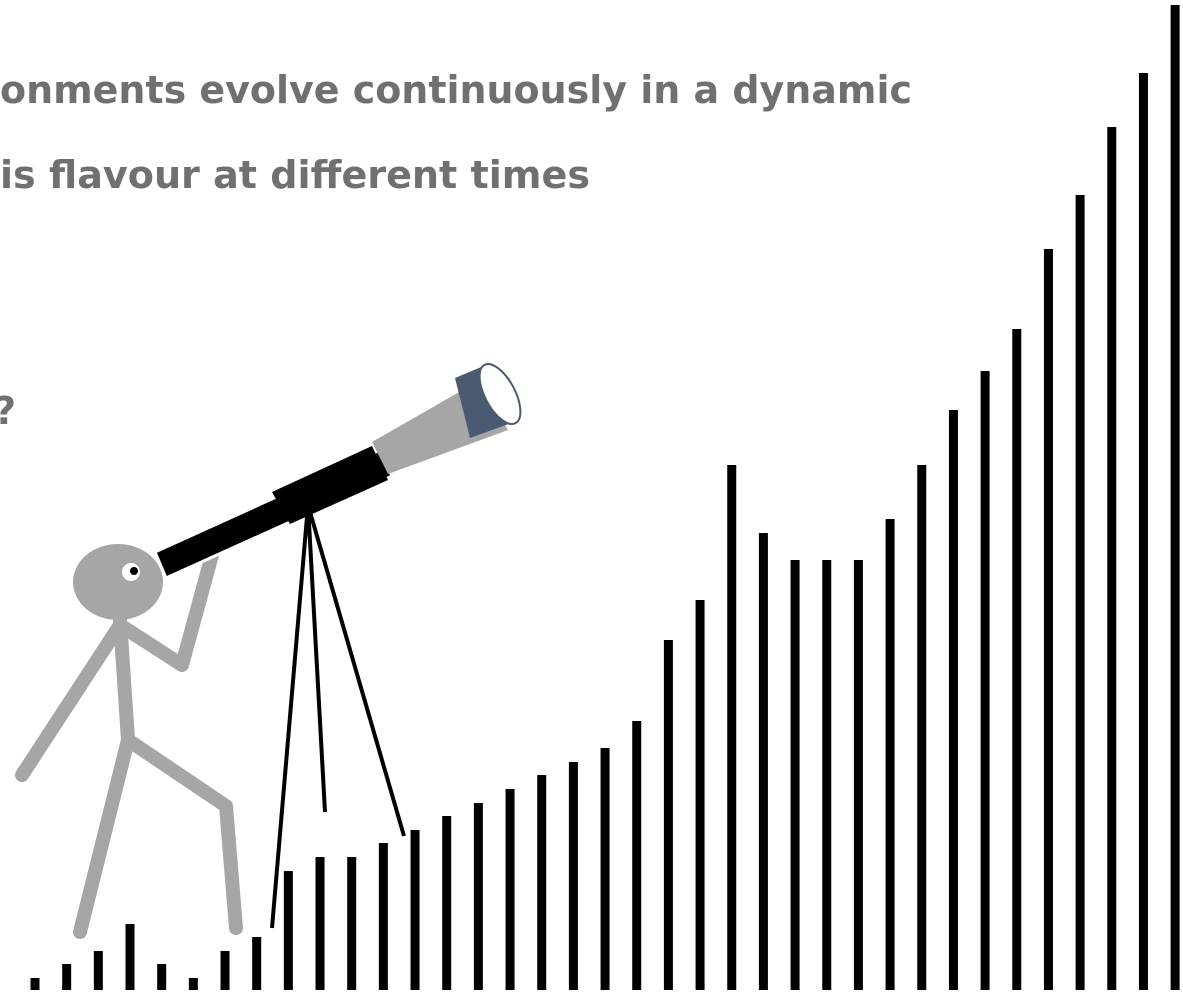  I want to click on text-line: onments evolve continuously in a dynamic, so click(456, 90).